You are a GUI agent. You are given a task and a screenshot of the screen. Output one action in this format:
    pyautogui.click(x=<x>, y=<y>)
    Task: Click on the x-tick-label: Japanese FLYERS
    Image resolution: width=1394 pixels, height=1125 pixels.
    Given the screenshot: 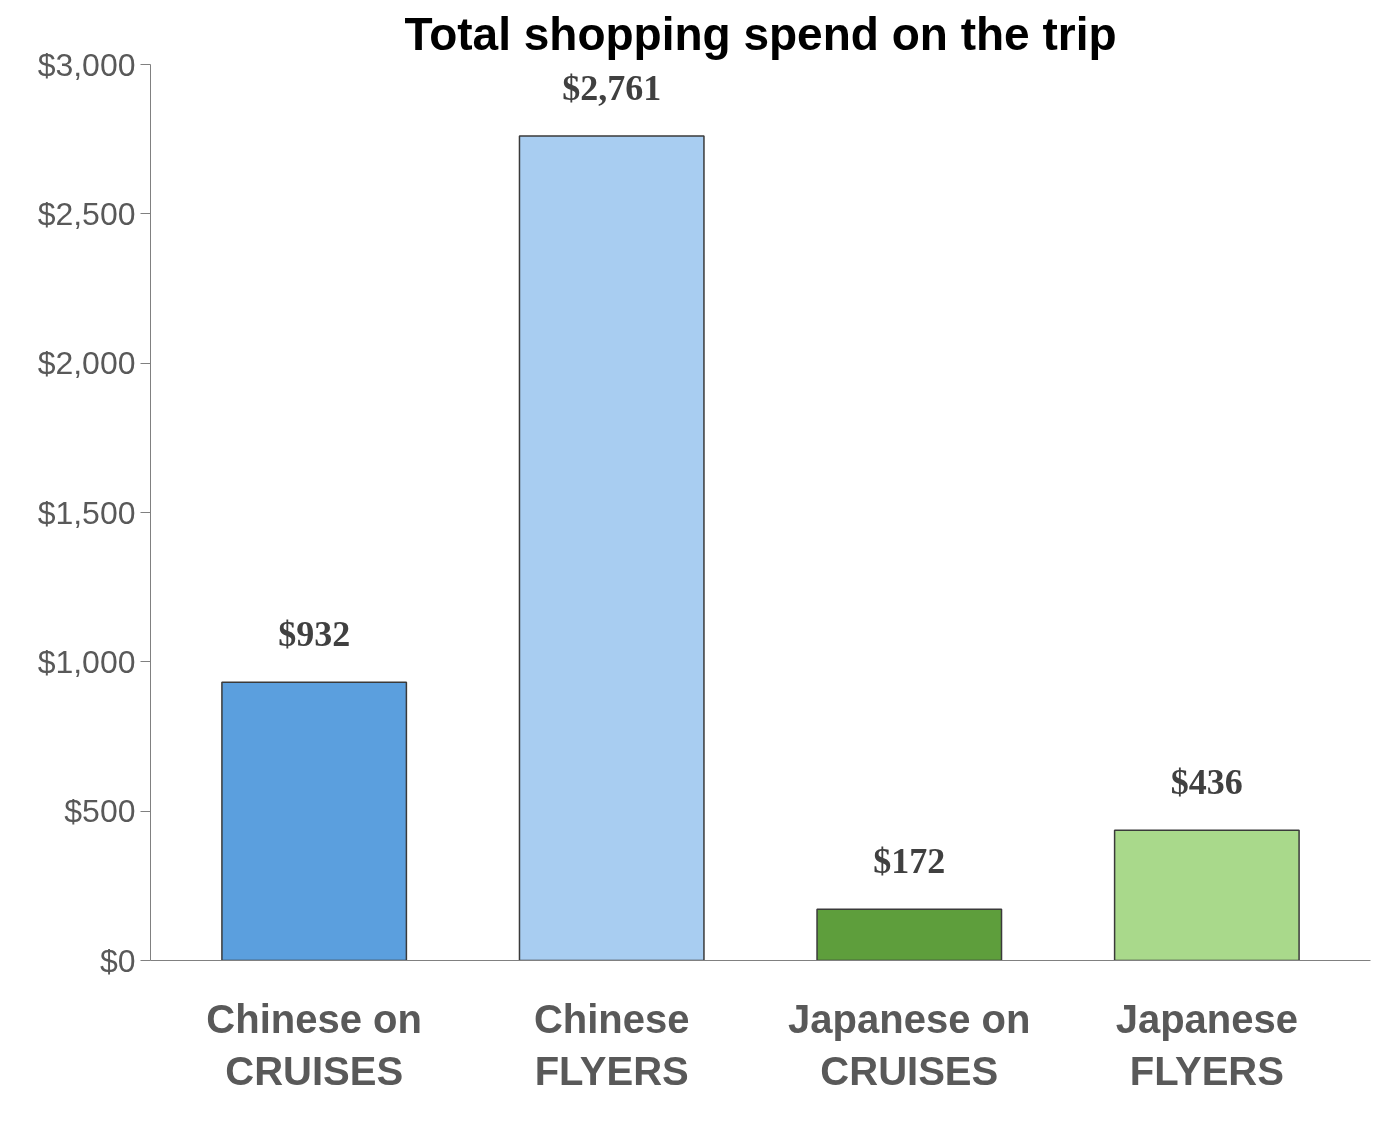 What is the action you would take?
    pyautogui.click(x=1207, y=1045)
    